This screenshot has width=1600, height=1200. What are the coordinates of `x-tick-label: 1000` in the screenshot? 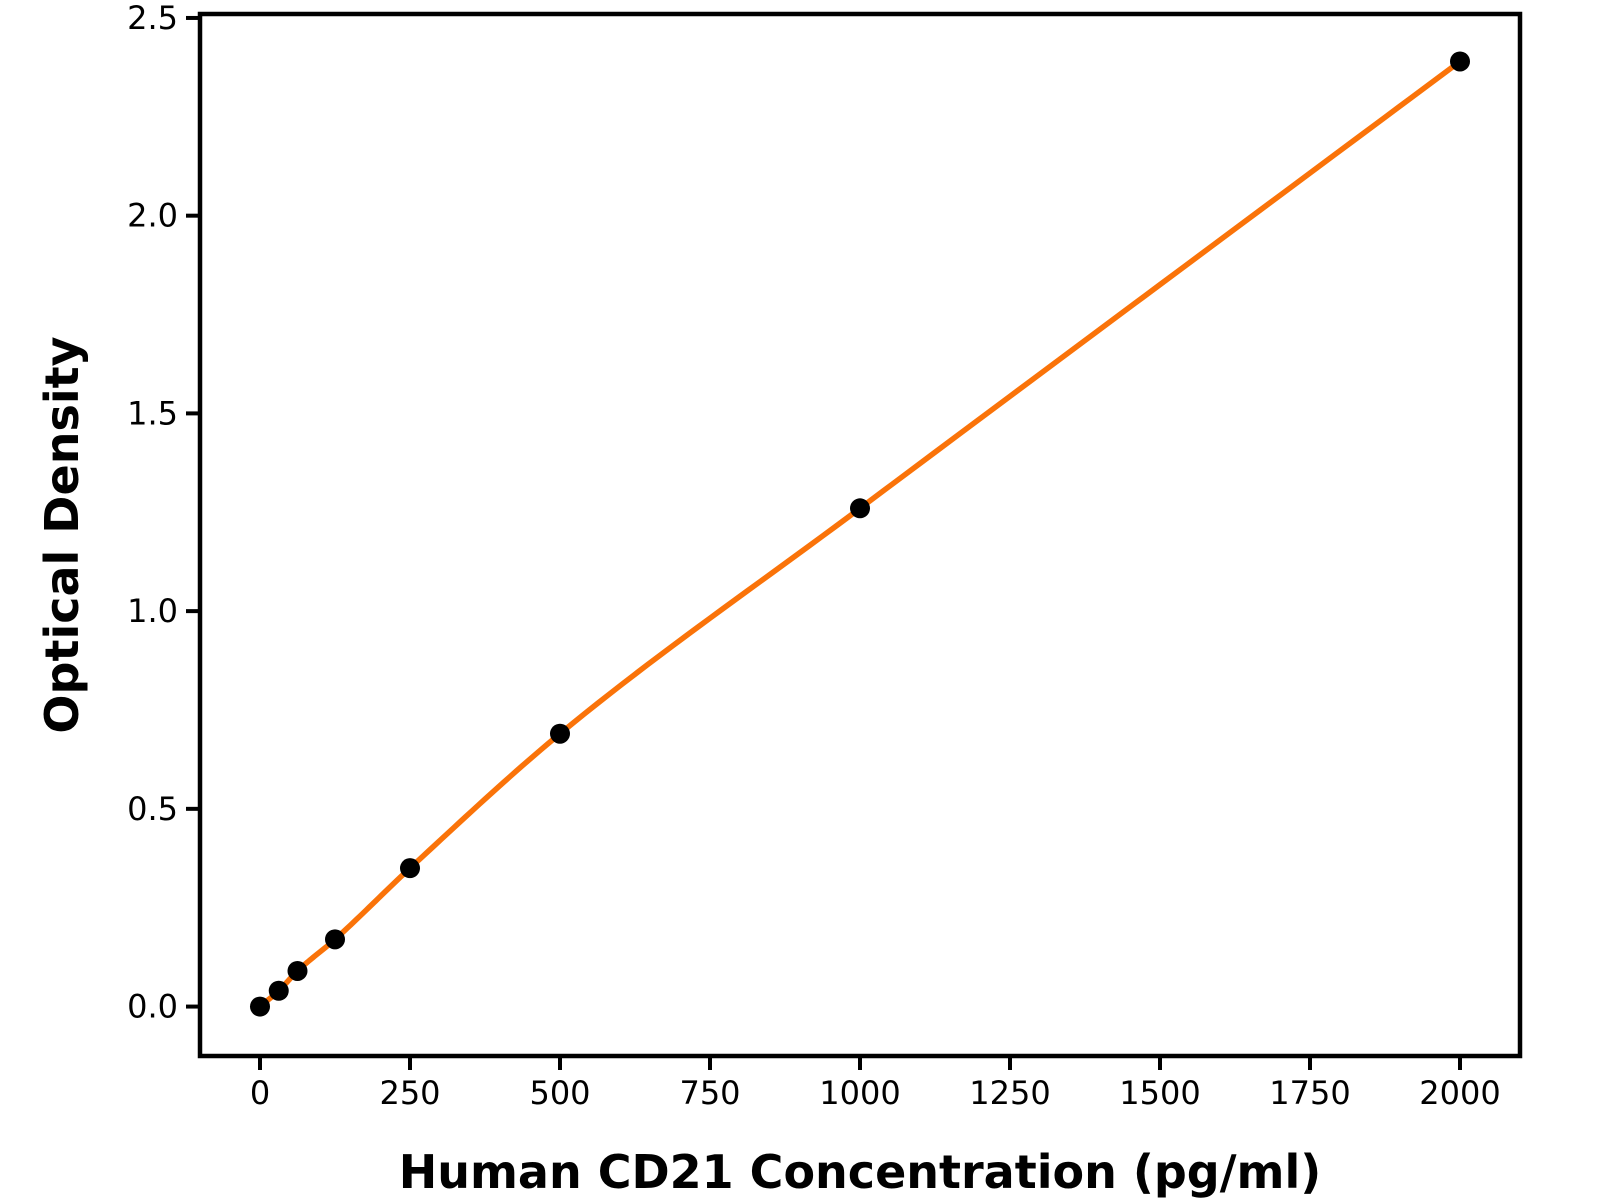 It's located at (859, 1093).